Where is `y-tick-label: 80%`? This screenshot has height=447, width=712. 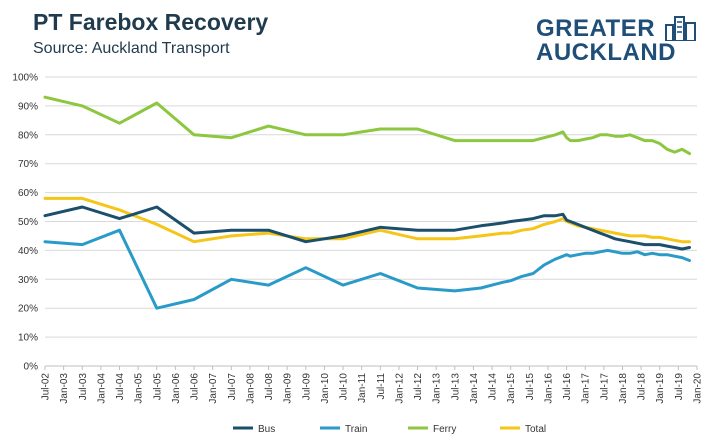
y-tick-label: 80% is located at coordinates (28, 135).